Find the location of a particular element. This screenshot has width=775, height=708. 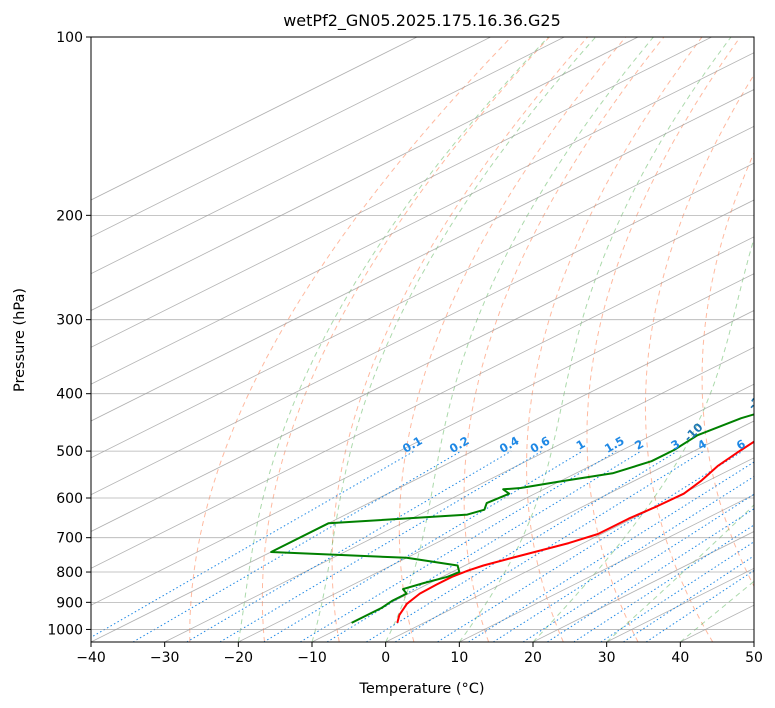

mixing-ratio-label: 6 is located at coordinates (741, 445).